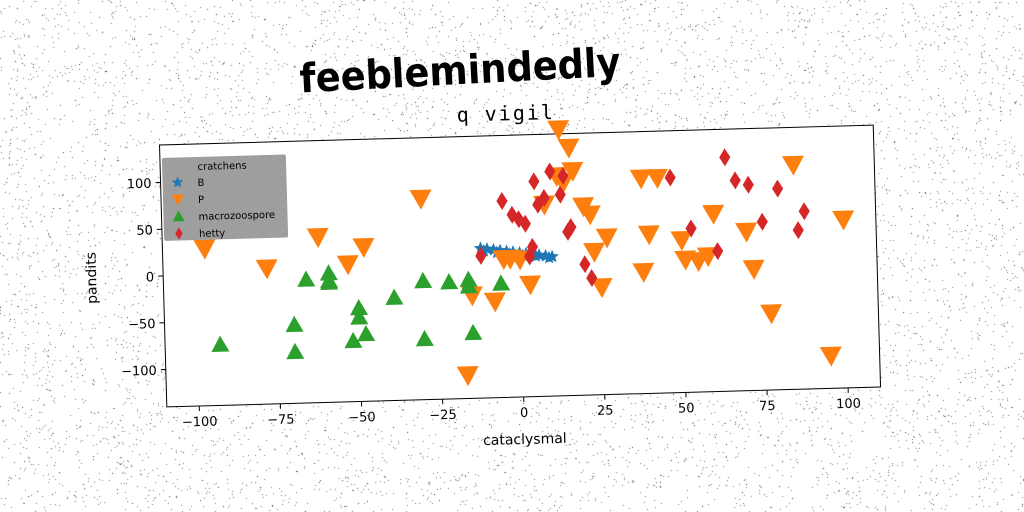 This screenshot has height=512, width=1024. What do you see at coordinates (642, 218) in the screenshot?
I see `series-hetty` at bounding box center [642, 218].